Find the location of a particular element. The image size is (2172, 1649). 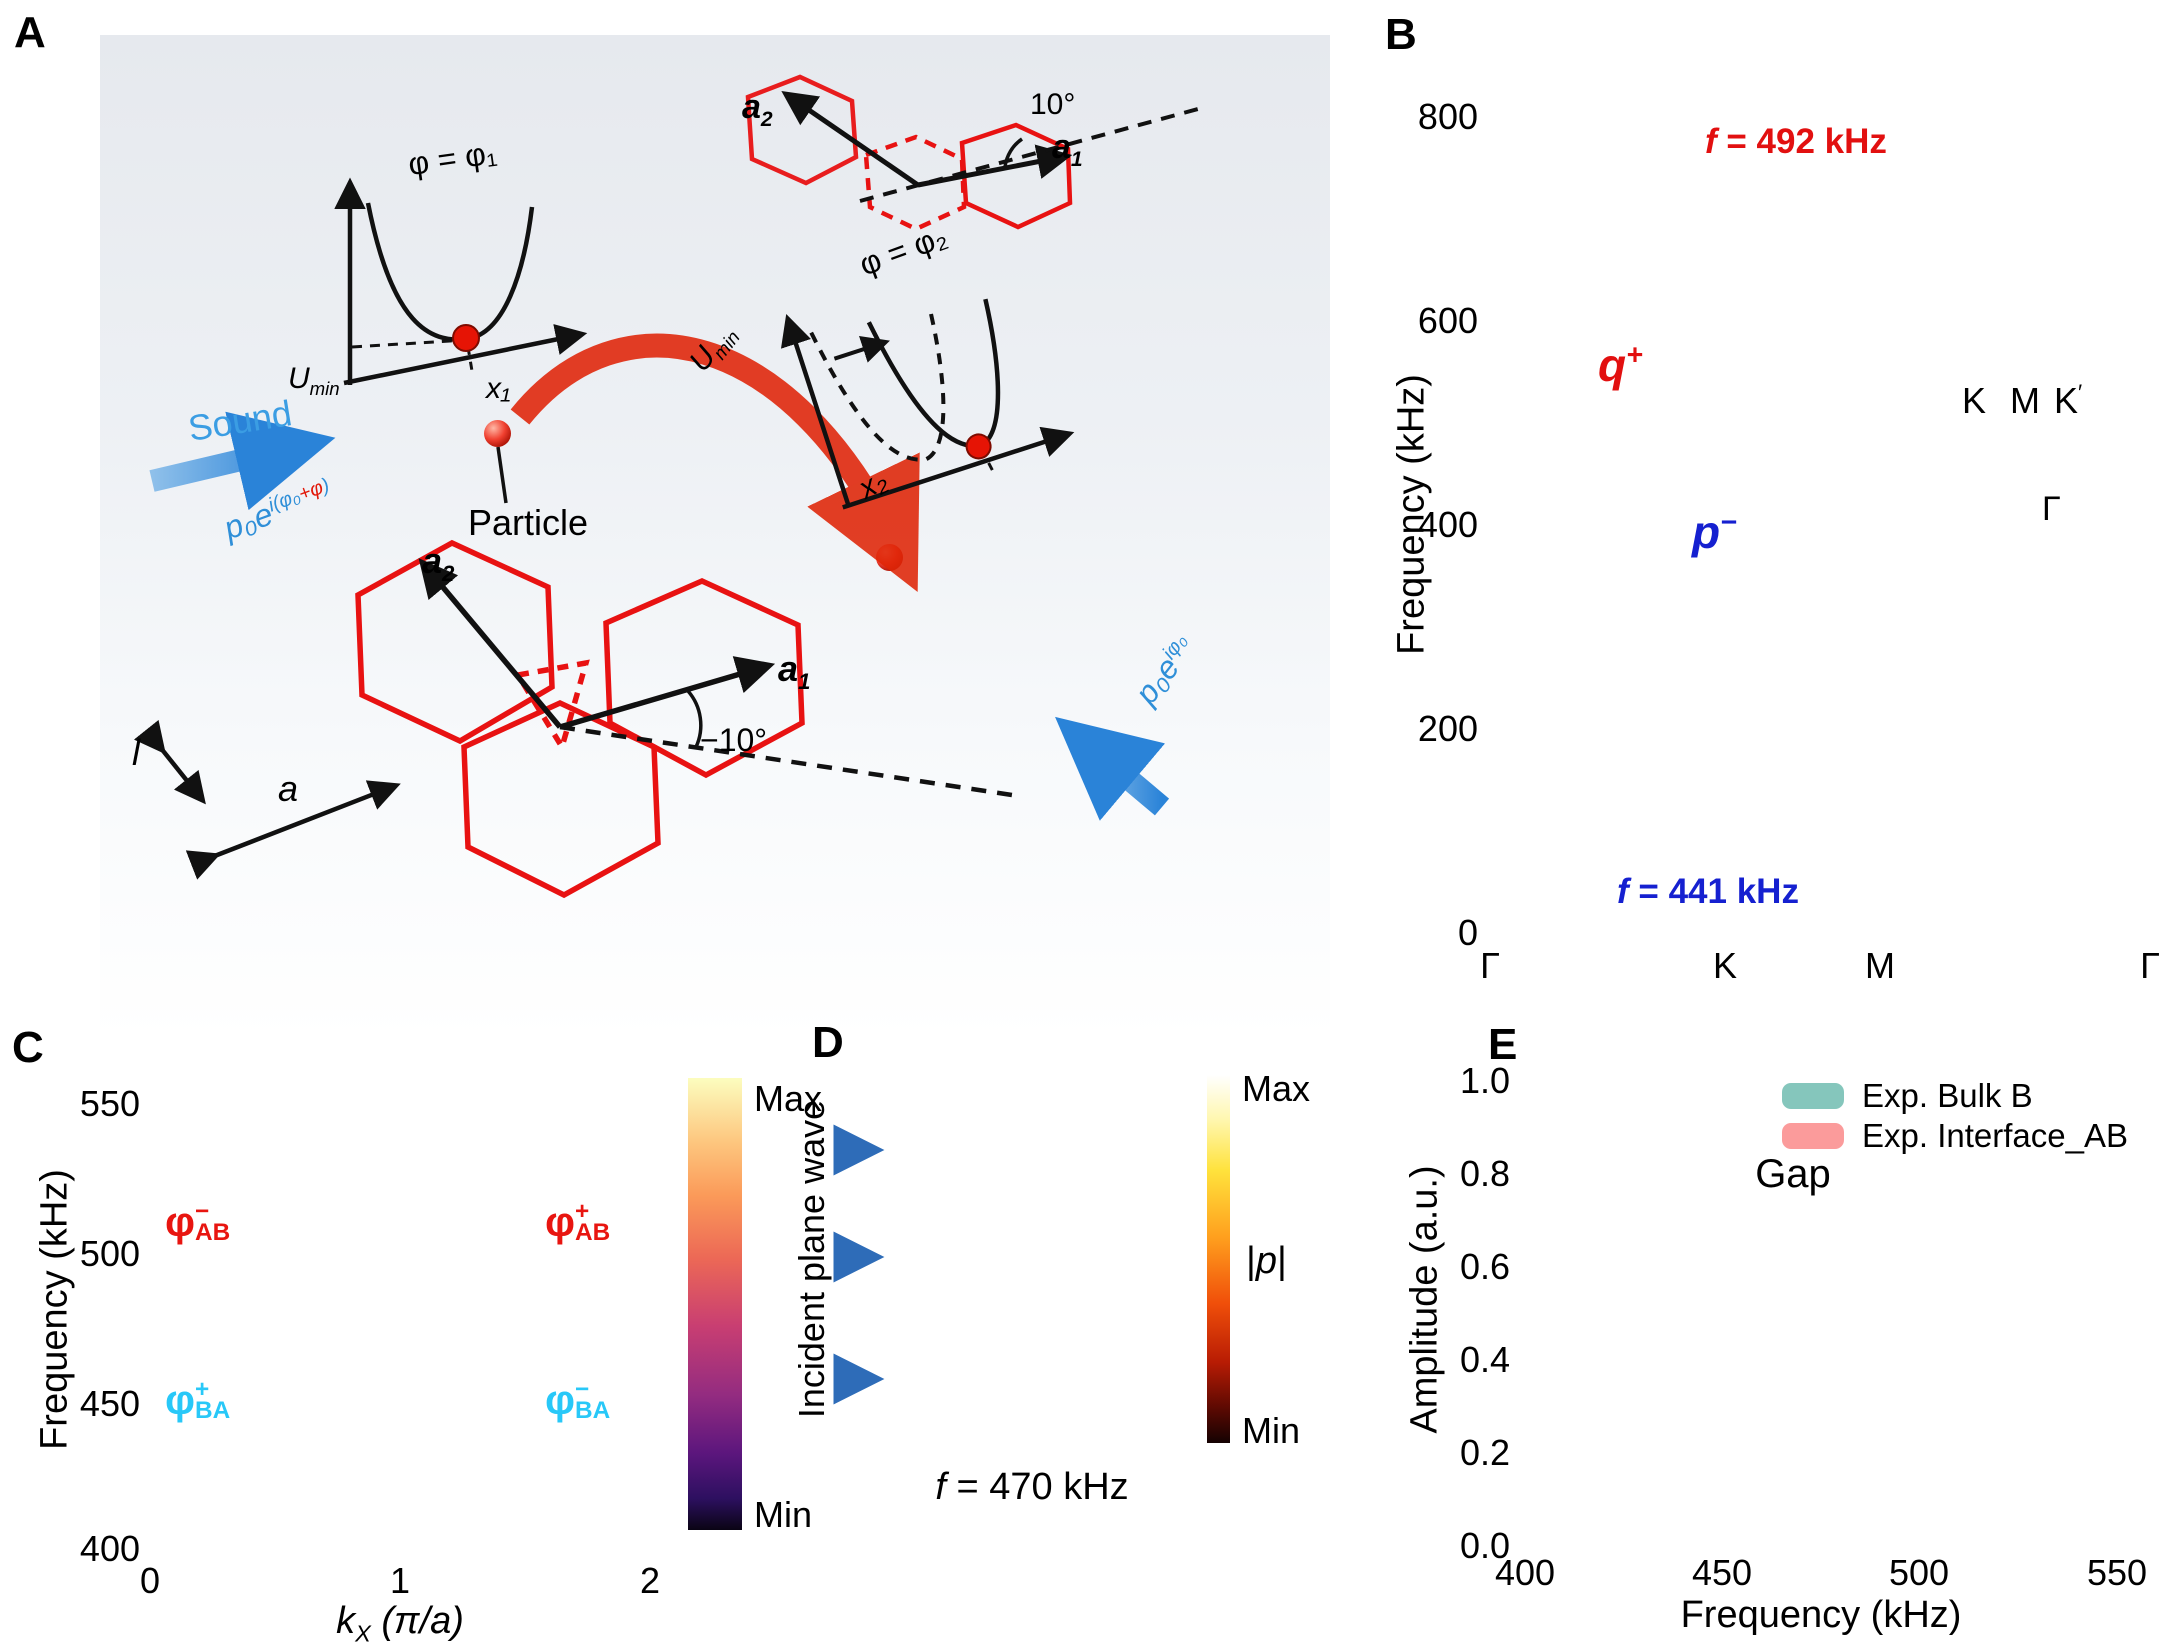

panel-c-colorbar-min: Min is located at coordinates (783, 1514).